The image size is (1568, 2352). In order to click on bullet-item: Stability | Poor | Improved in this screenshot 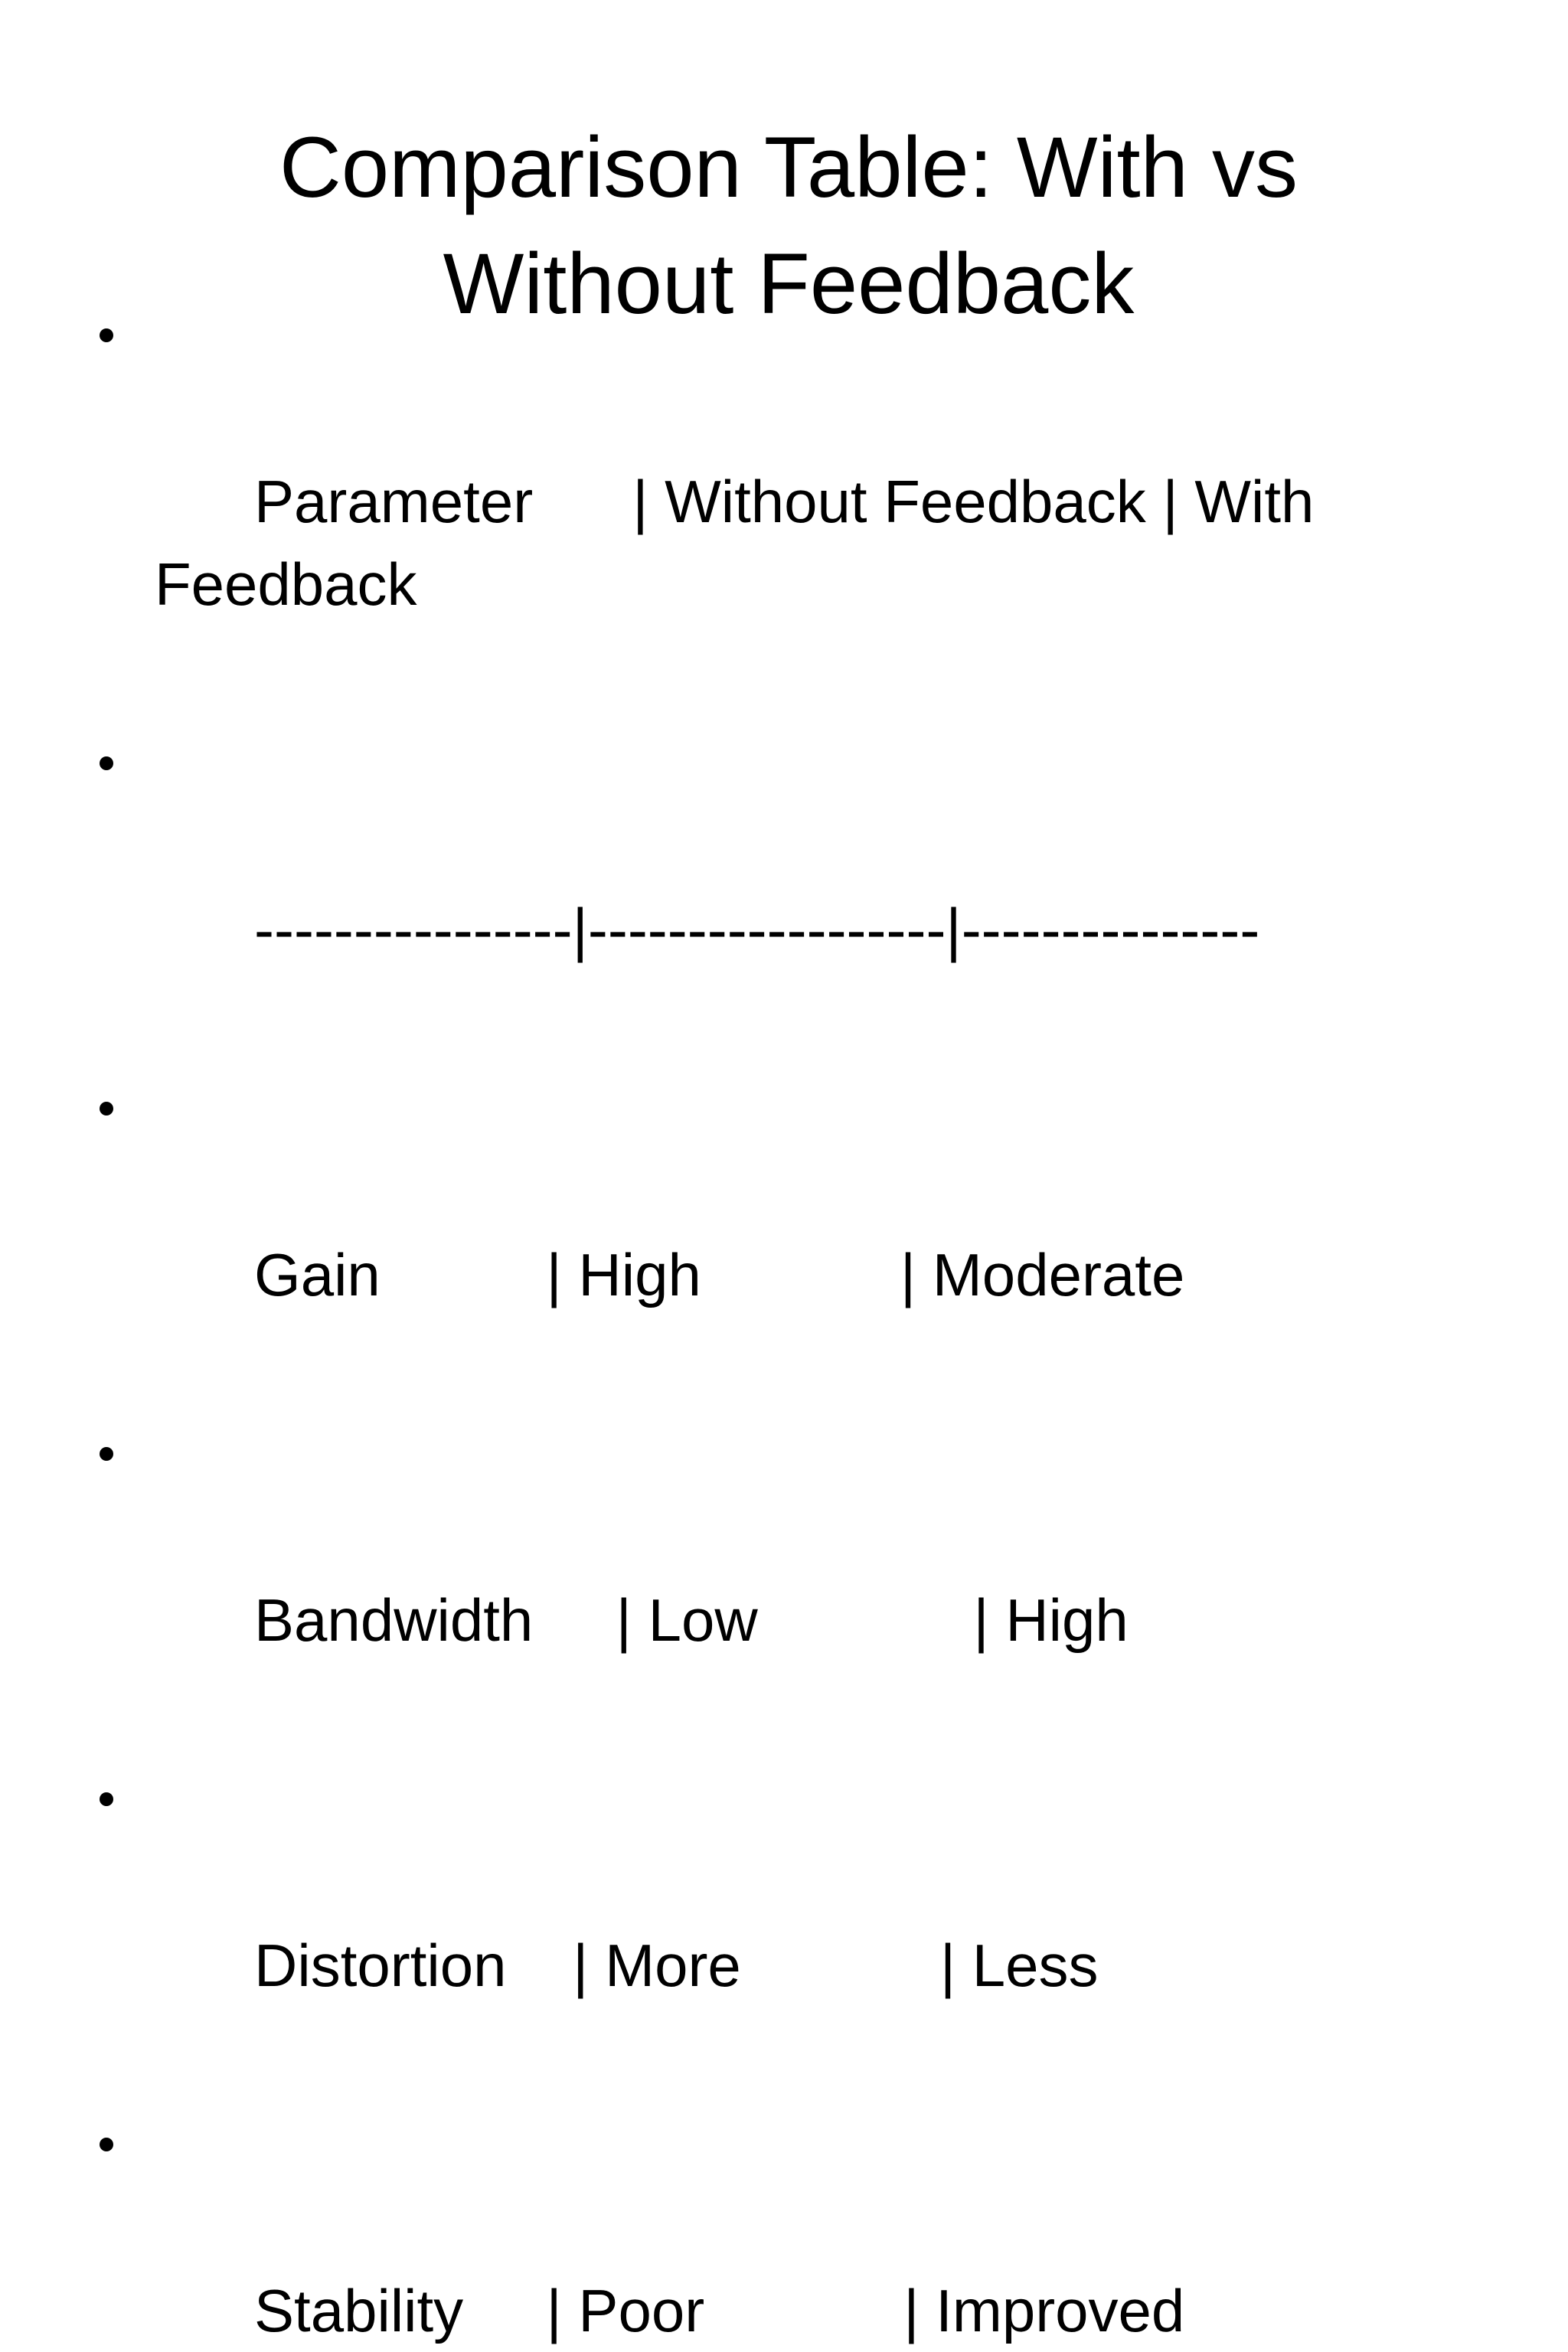, I will do `click(750, 2228)`.